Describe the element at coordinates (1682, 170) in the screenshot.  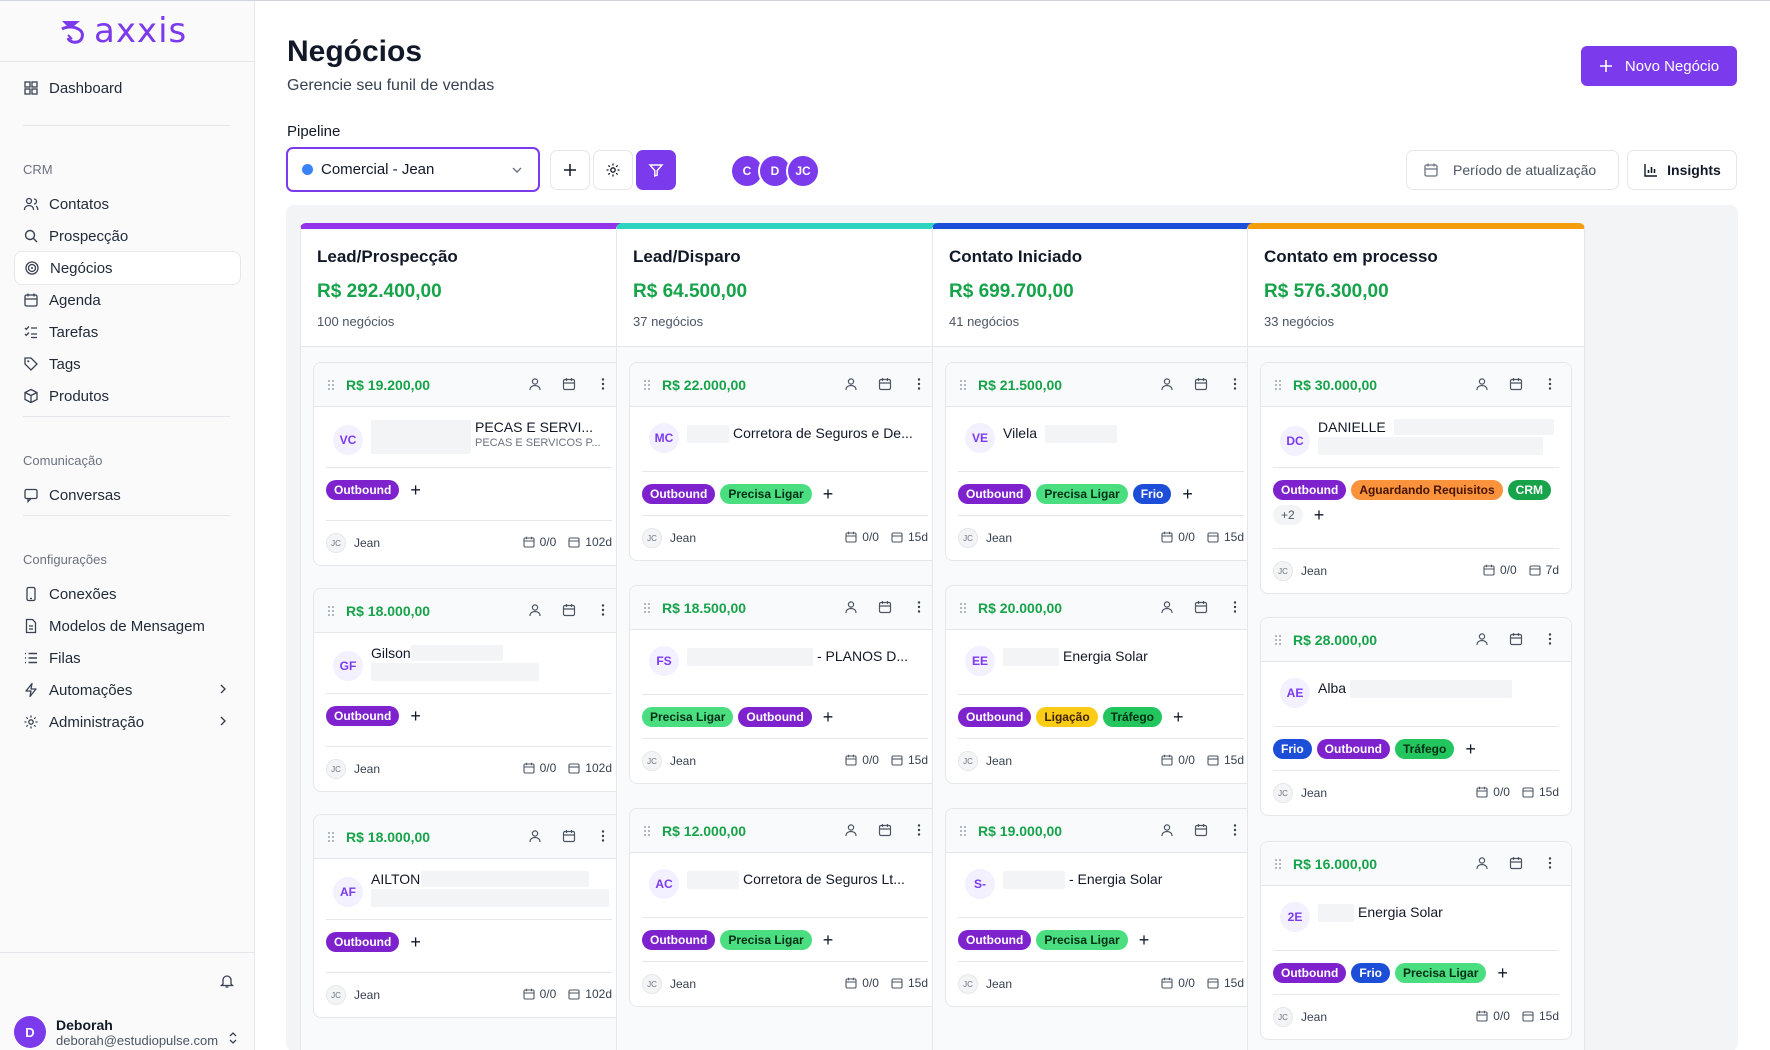
I see `insights-button: Insights` at that location.